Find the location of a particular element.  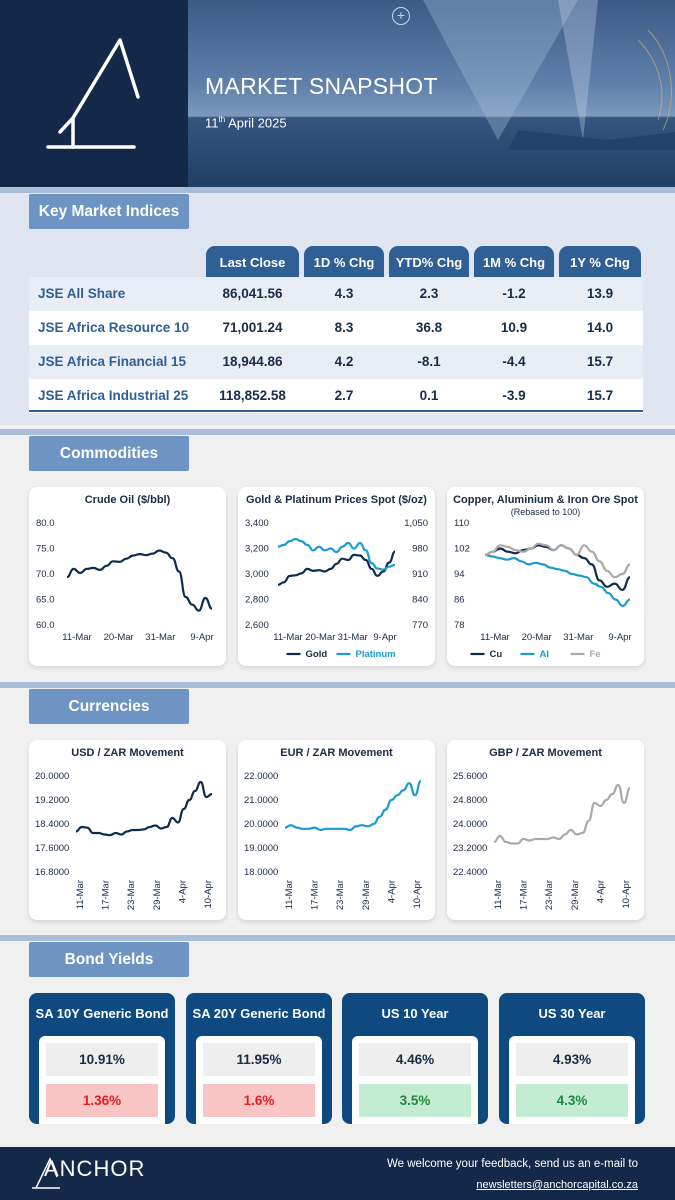

y-tick-label: 24.8000 is located at coordinates (470, 800).